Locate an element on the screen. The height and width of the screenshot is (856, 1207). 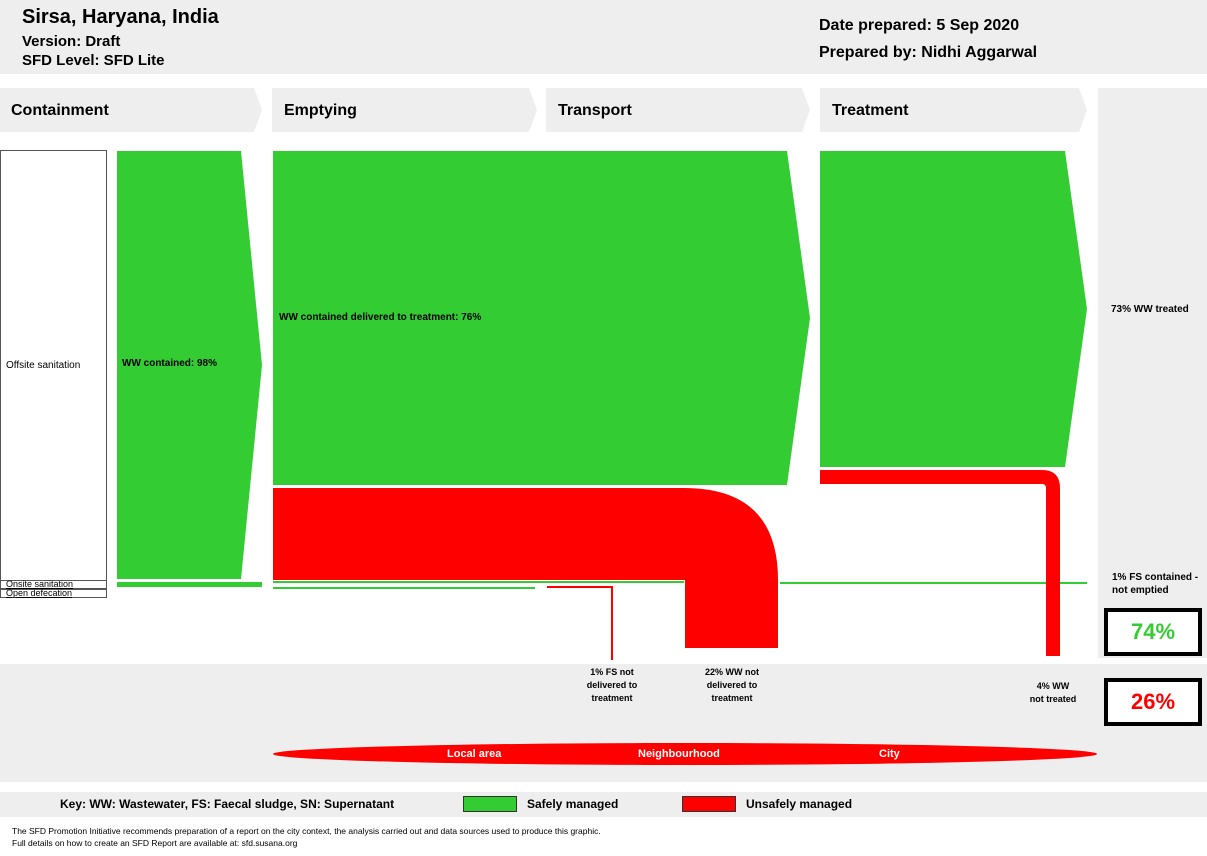
ww-not-delivered-flow is located at coordinates (525, 568).